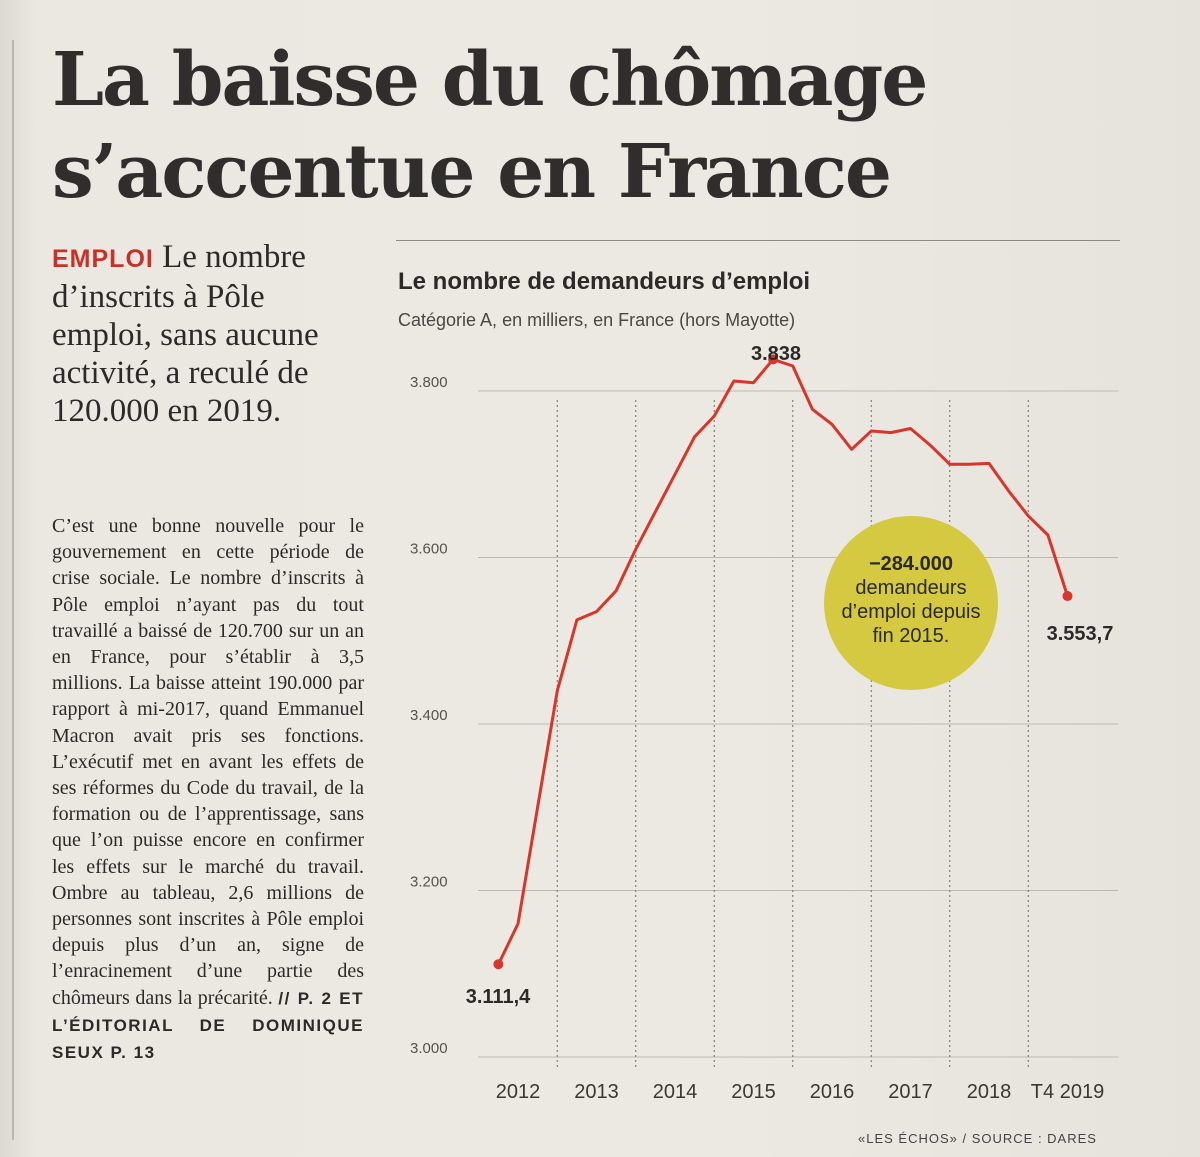 Image resolution: width=1200 pixels, height=1157 pixels. I want to click on x-tick-label: 2018, so click(989, 1092).